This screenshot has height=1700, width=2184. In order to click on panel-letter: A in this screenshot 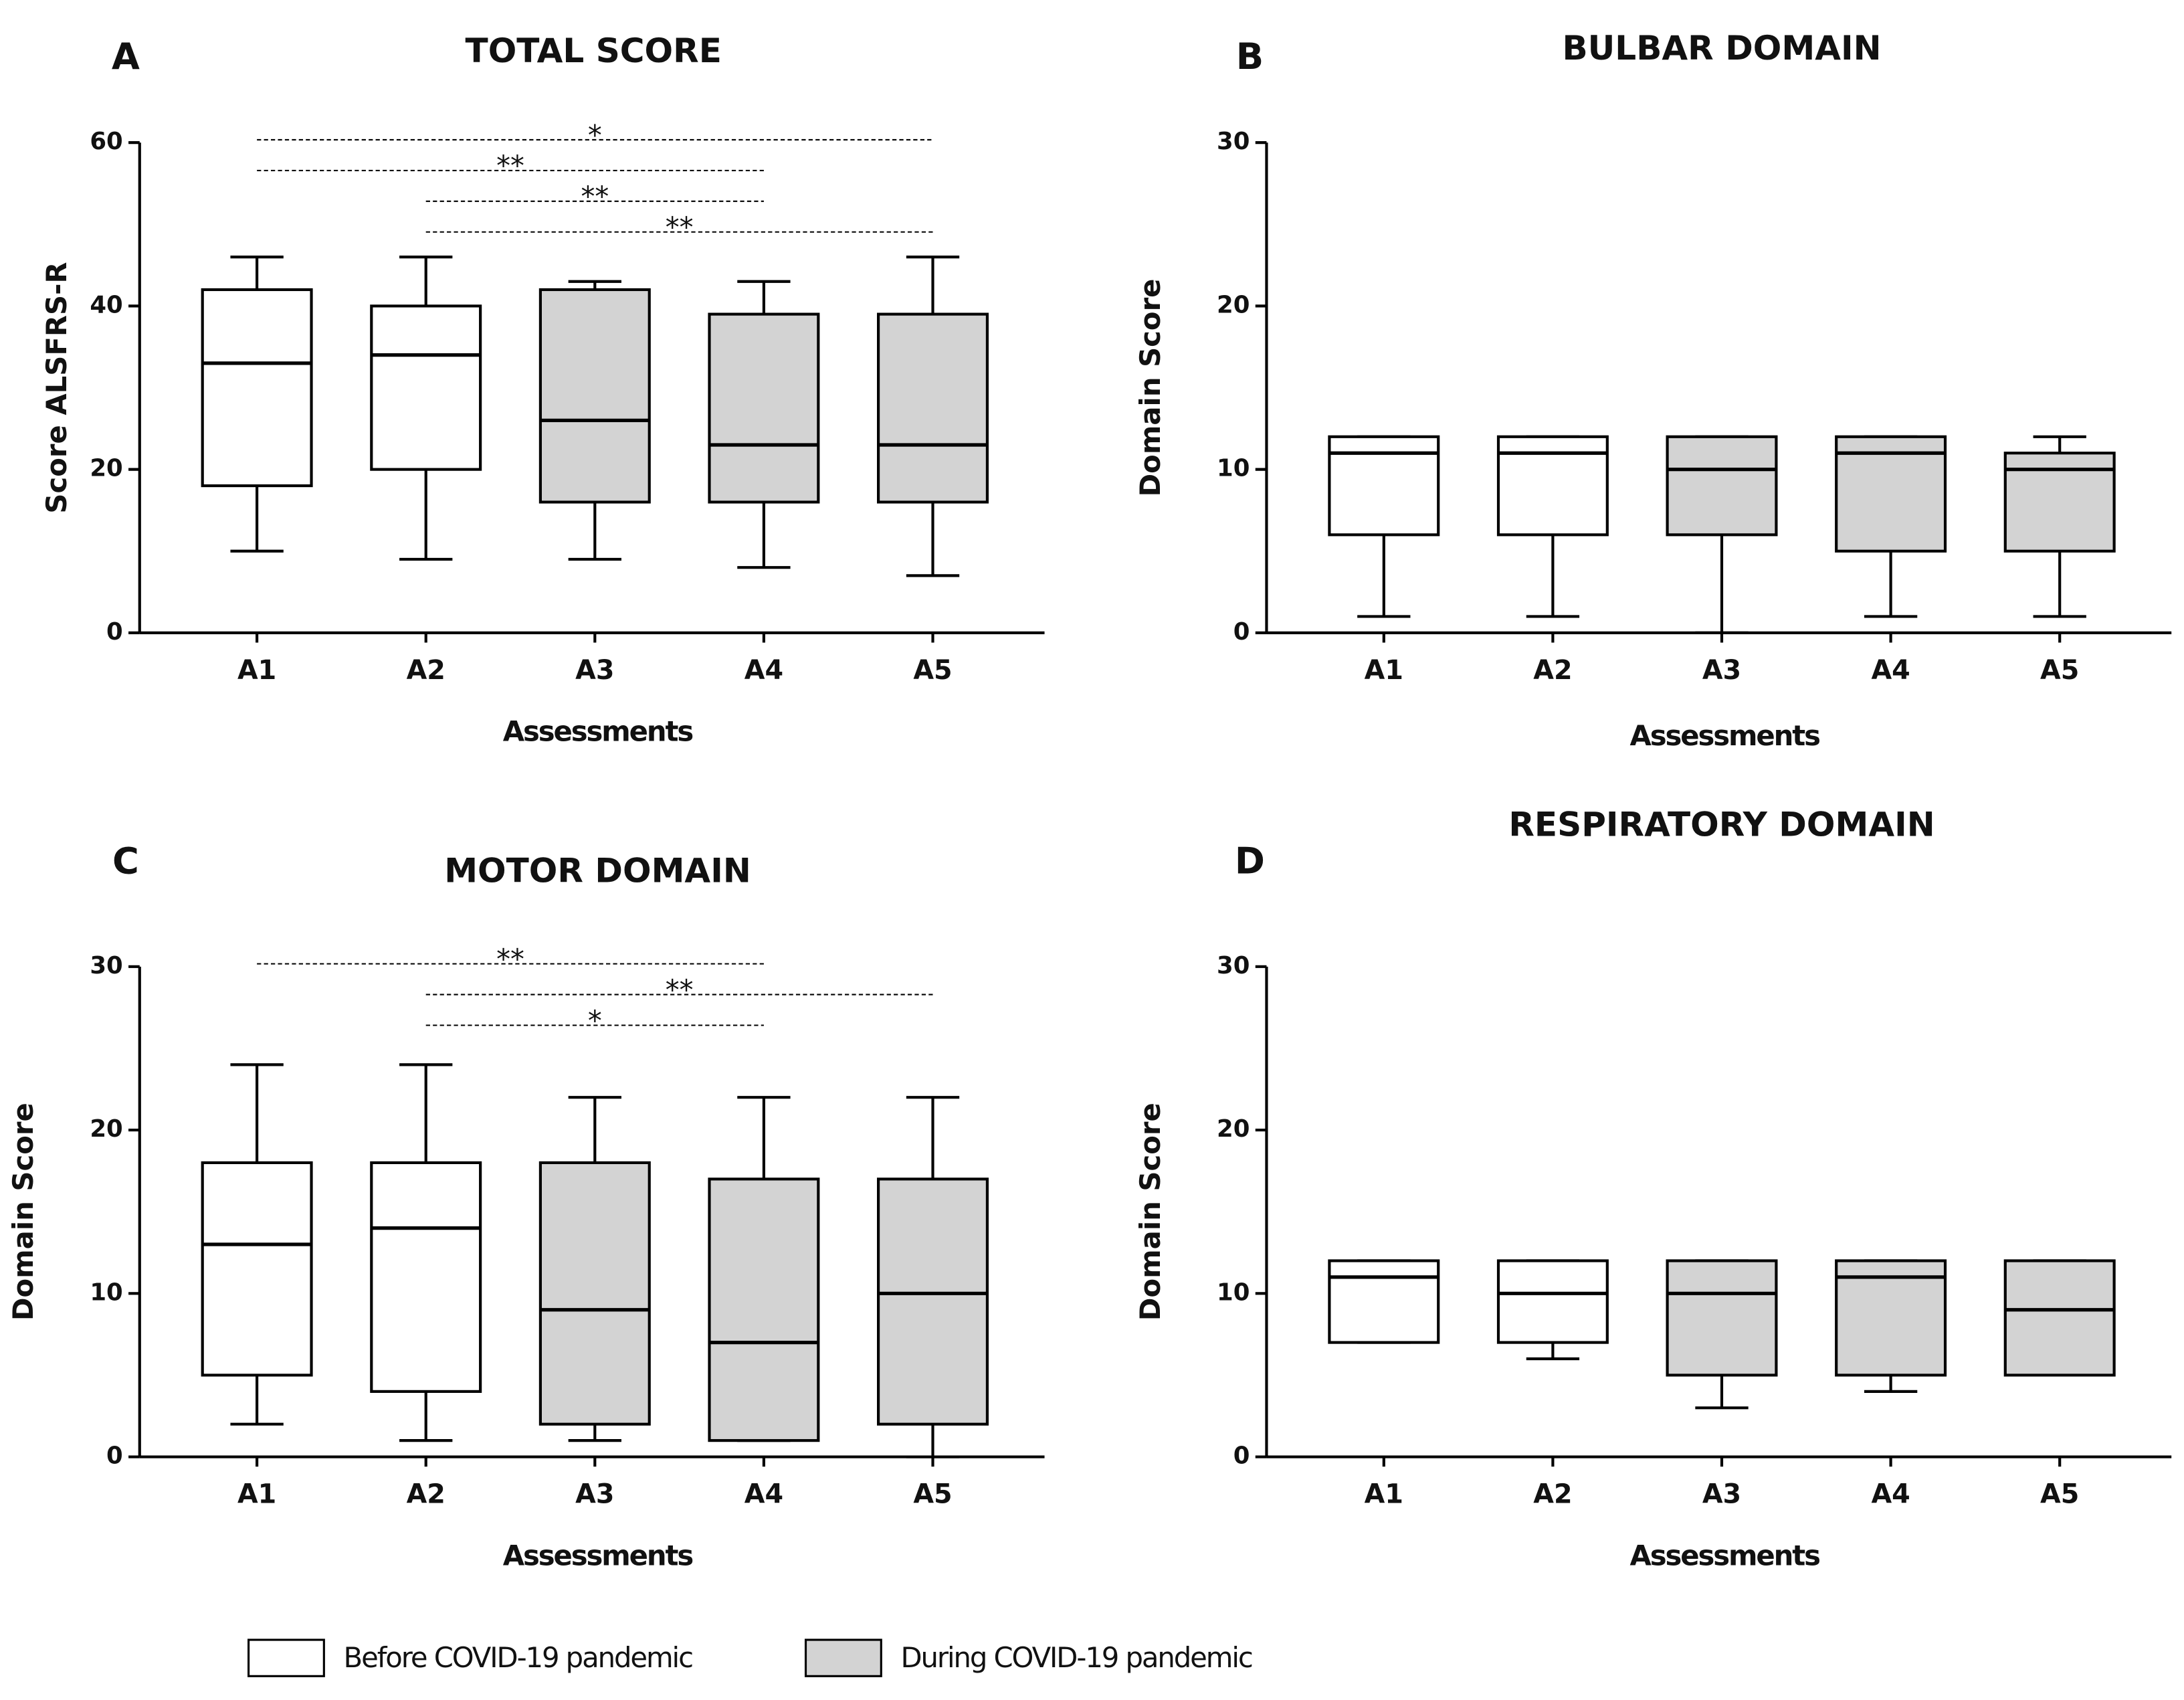, I will do `click(126, 57)`.